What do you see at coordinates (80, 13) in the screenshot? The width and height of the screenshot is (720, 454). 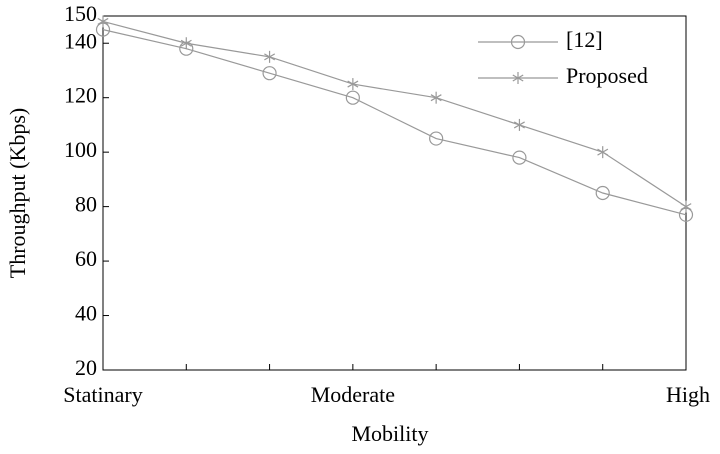 I see `y-tick-label: 150` at bounding box center [80, 13].